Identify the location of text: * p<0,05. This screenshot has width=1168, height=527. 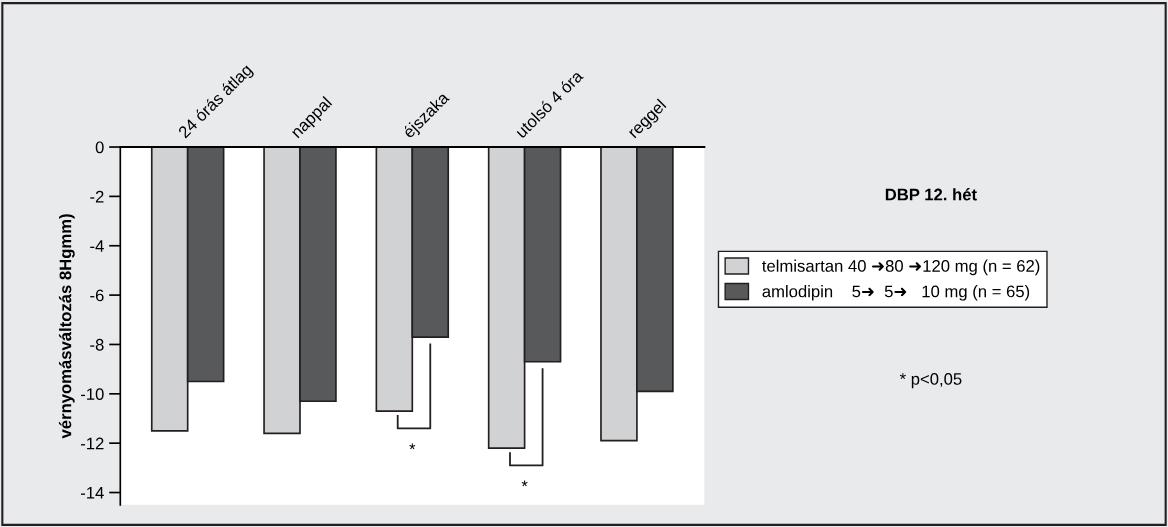
(930, 381).